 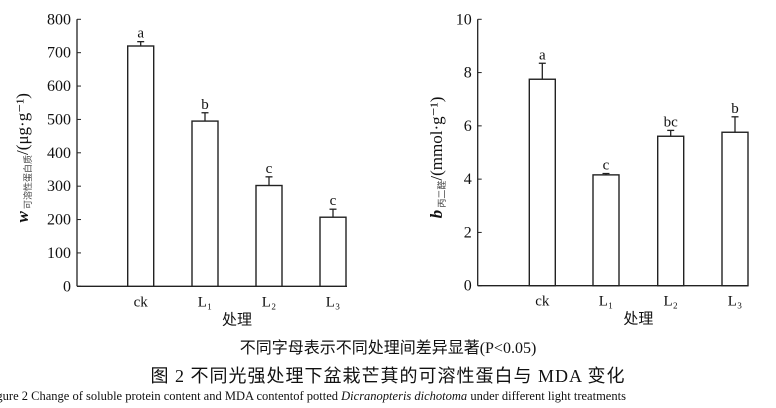 What do you see at coordinates (671, 122) in the screenshot?
I see `significance-letter: bc` at bounding box center [671, 122].